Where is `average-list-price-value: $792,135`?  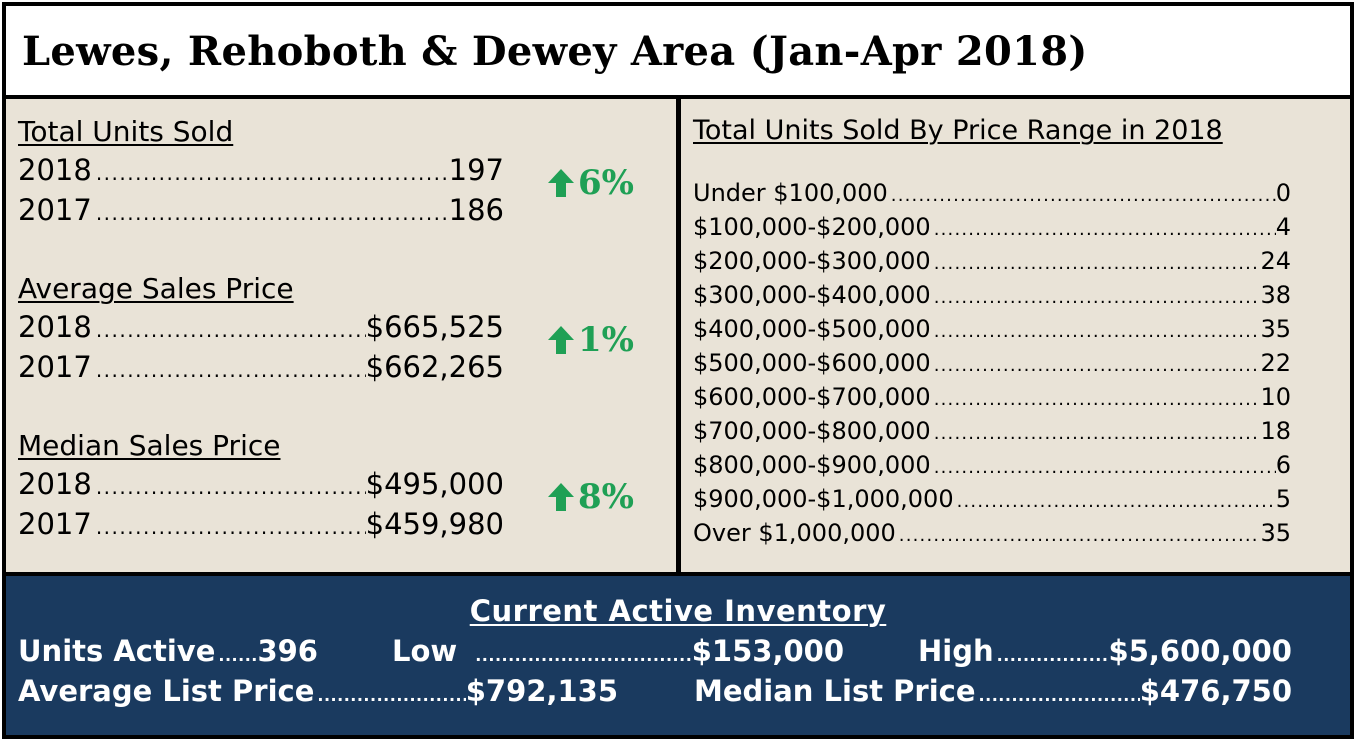 average-list-price-value: $792,135 is located at coordinates (541, 691).